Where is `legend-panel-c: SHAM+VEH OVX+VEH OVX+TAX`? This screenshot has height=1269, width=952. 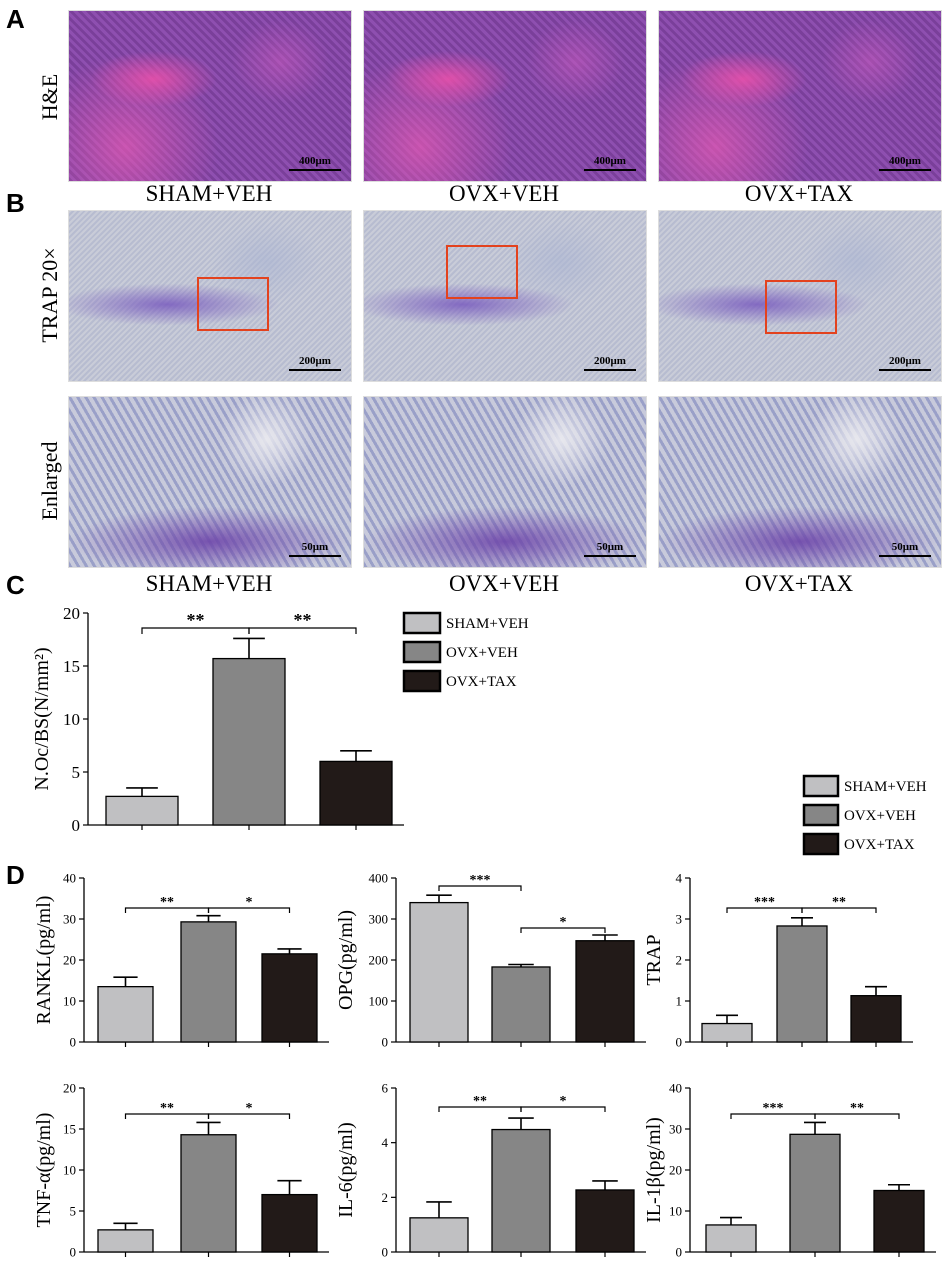
legend-panel-c: SHAM+VEH OVX+VEH OVX+TAX is located at coordinates (465, 652).